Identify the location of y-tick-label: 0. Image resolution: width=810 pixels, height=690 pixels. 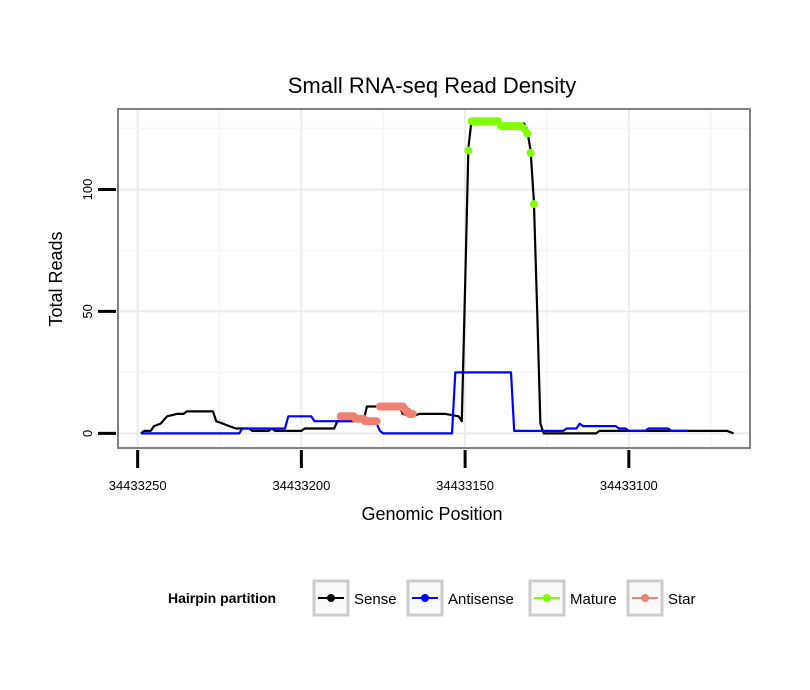
(87, 433).